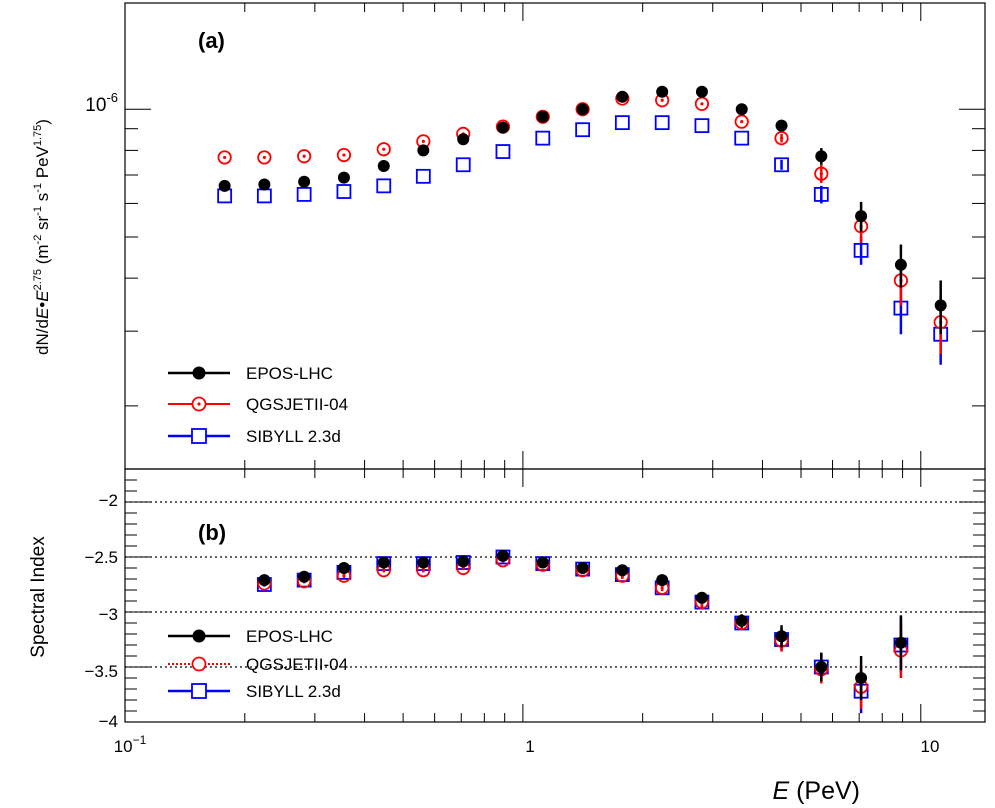  What do you see at coordinates (289, 373) in the screenshot?
I see `legend-a-epos-label: EPOS-LHC` at bounding box center [289, 373].